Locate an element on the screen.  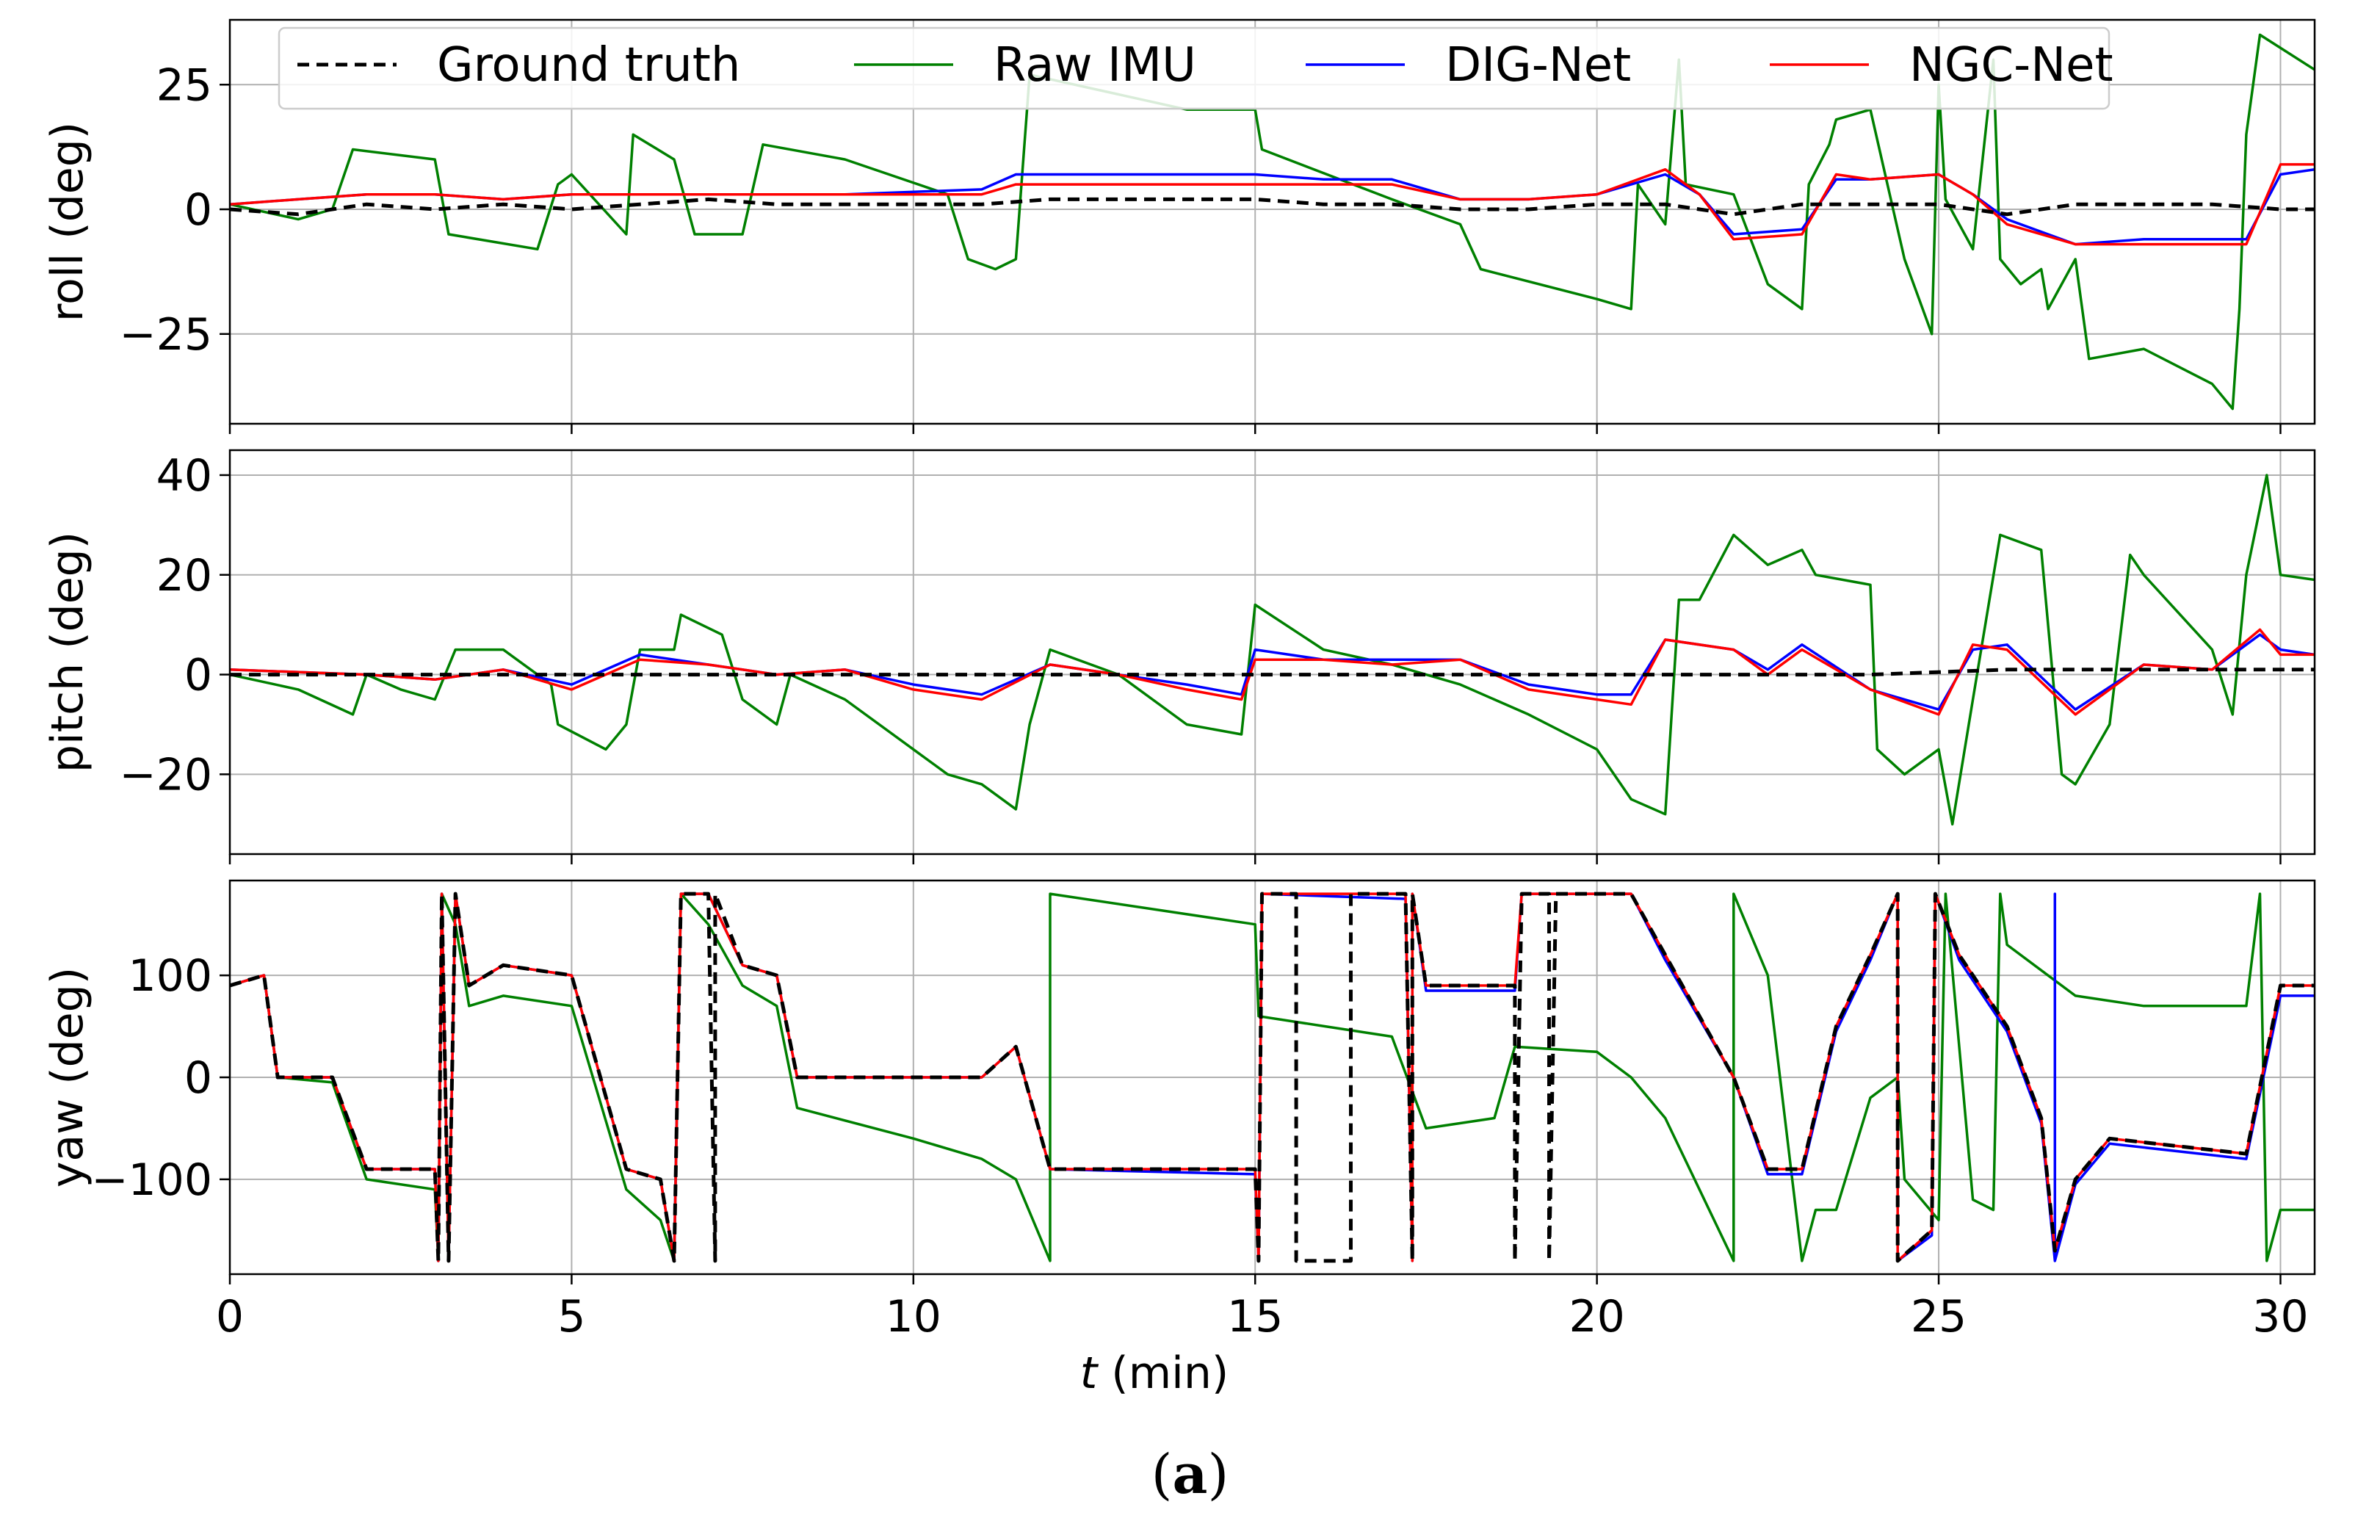
y-axis-label: pitch (deg) is located at coordinates (67, 652).